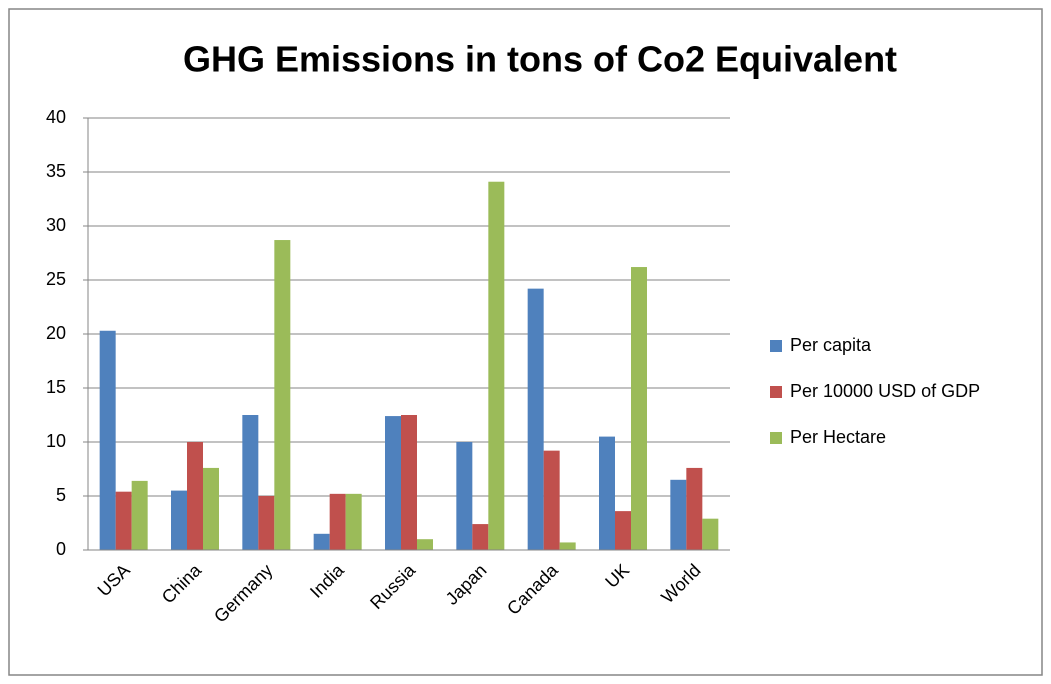  Describe the element at coordinates (56, 171) in the screenshot. I see `y-tick-label: 35` at that location.